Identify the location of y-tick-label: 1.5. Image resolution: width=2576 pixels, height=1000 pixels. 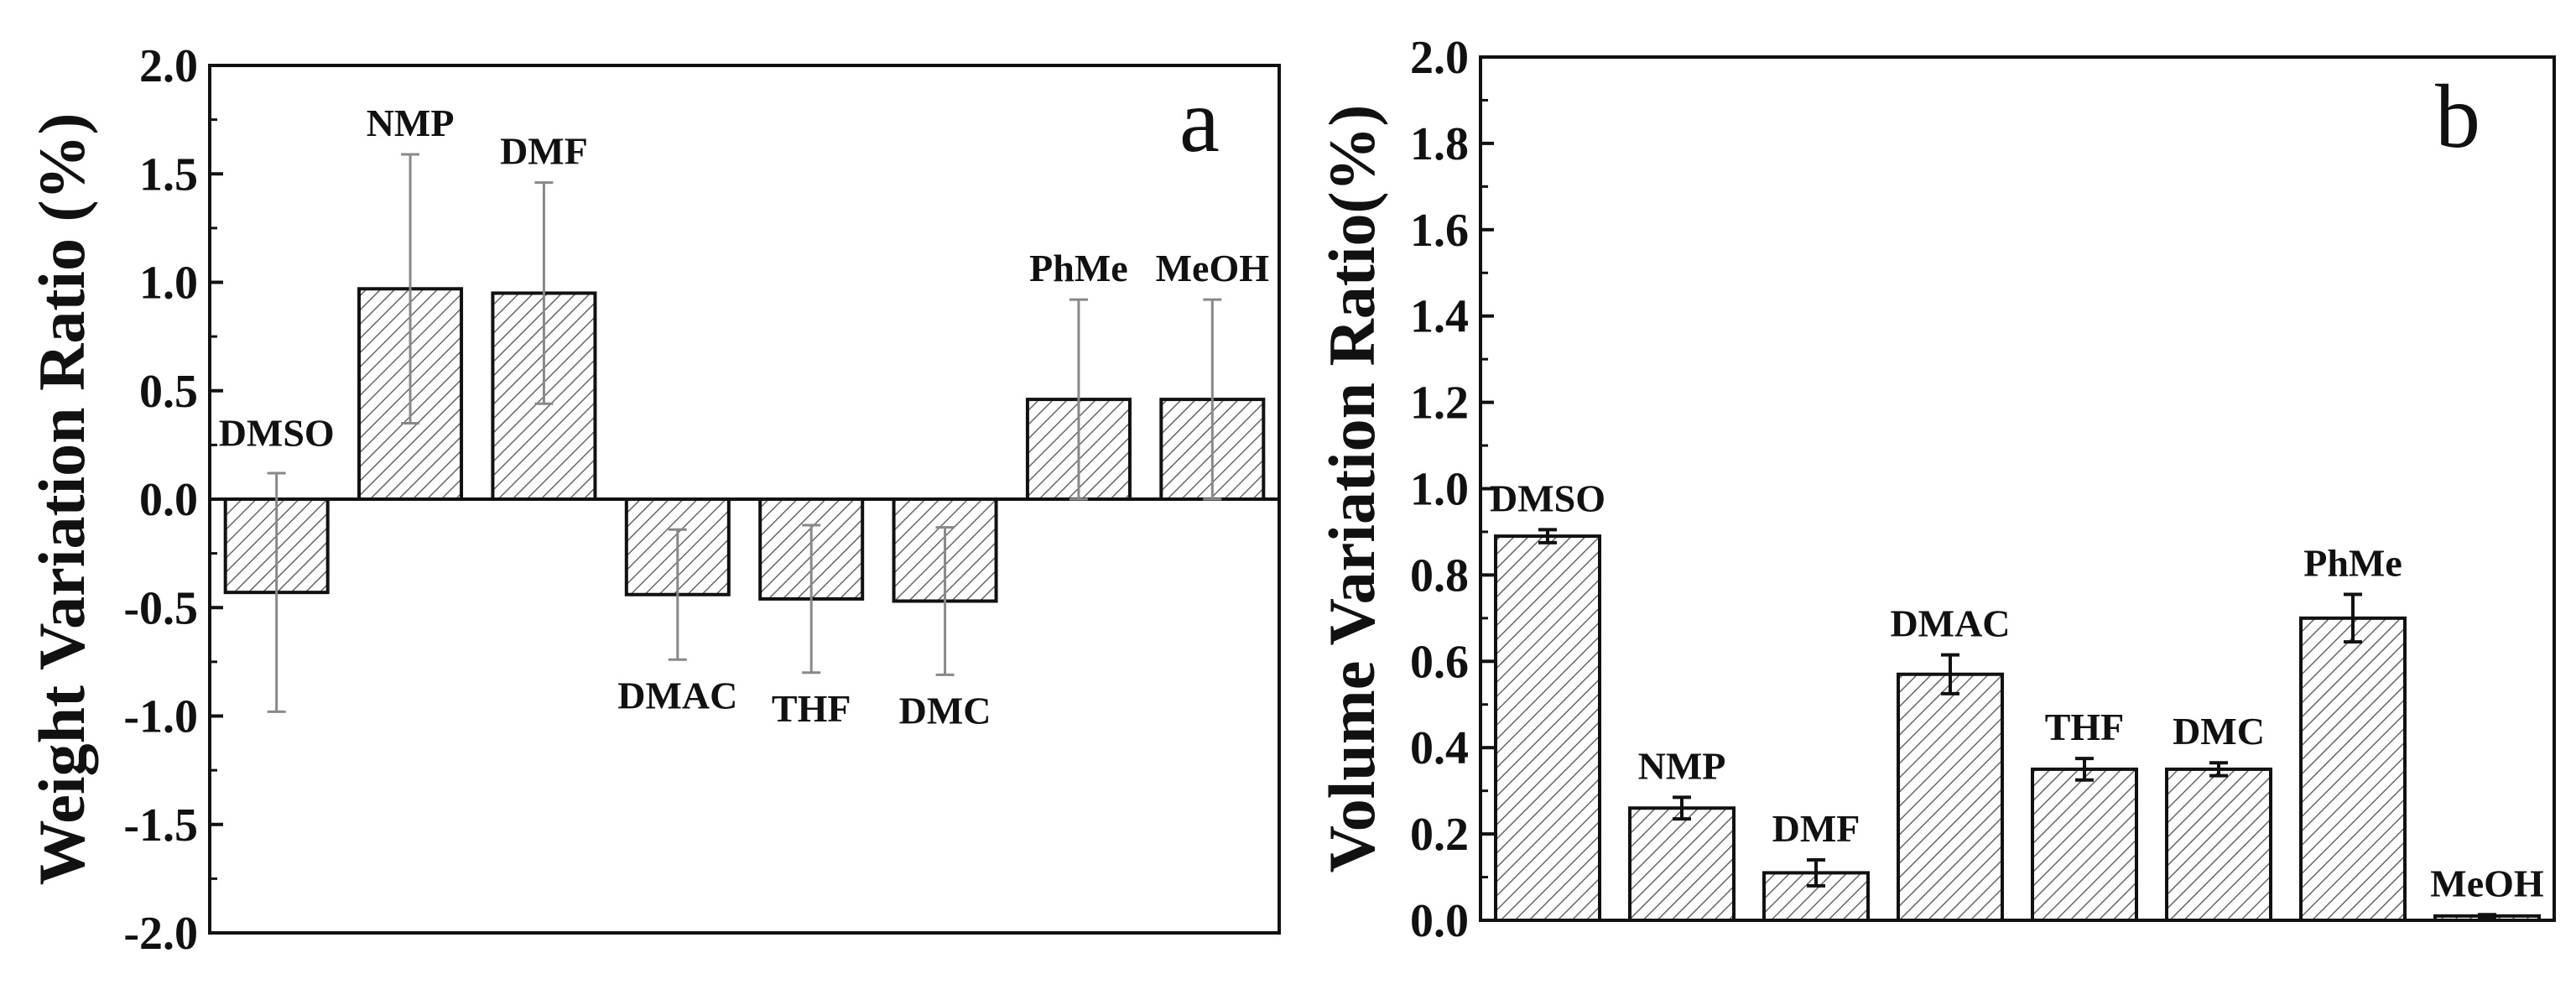
(168, 174).